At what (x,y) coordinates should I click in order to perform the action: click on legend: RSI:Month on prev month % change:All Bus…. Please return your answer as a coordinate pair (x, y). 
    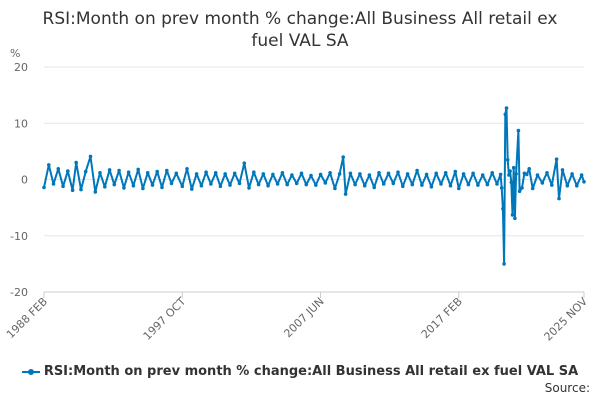
    Looking at the image, I should click on (300, 371).